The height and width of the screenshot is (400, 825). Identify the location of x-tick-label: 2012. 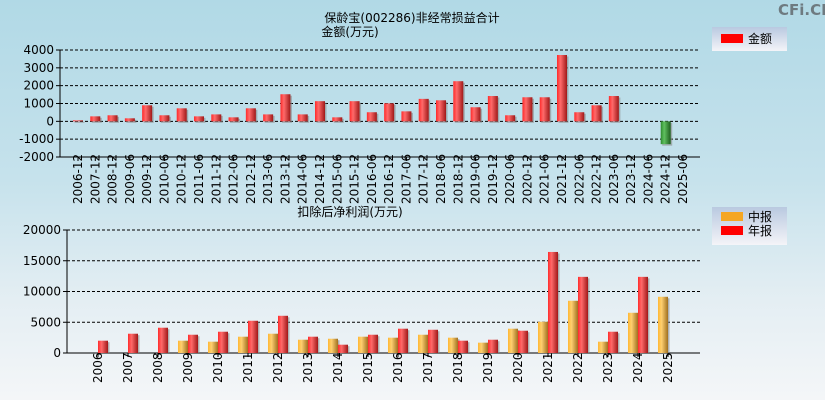
(278, 367).